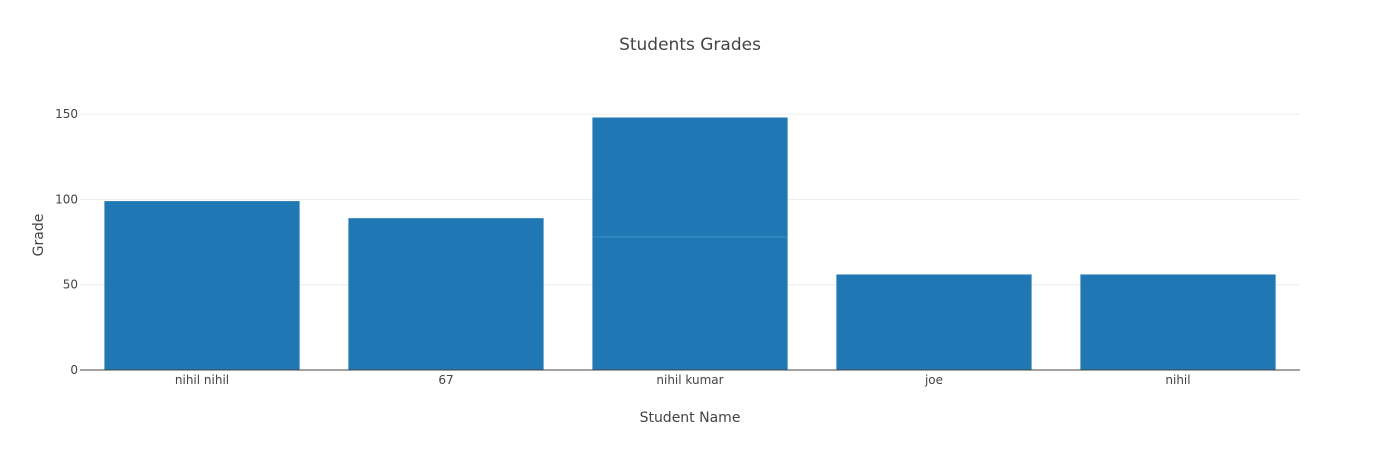  What do you see at coordinates (39, 235) in the screenshot?
I see `y-axis-title: Grade` at bounding box center [39, 235].